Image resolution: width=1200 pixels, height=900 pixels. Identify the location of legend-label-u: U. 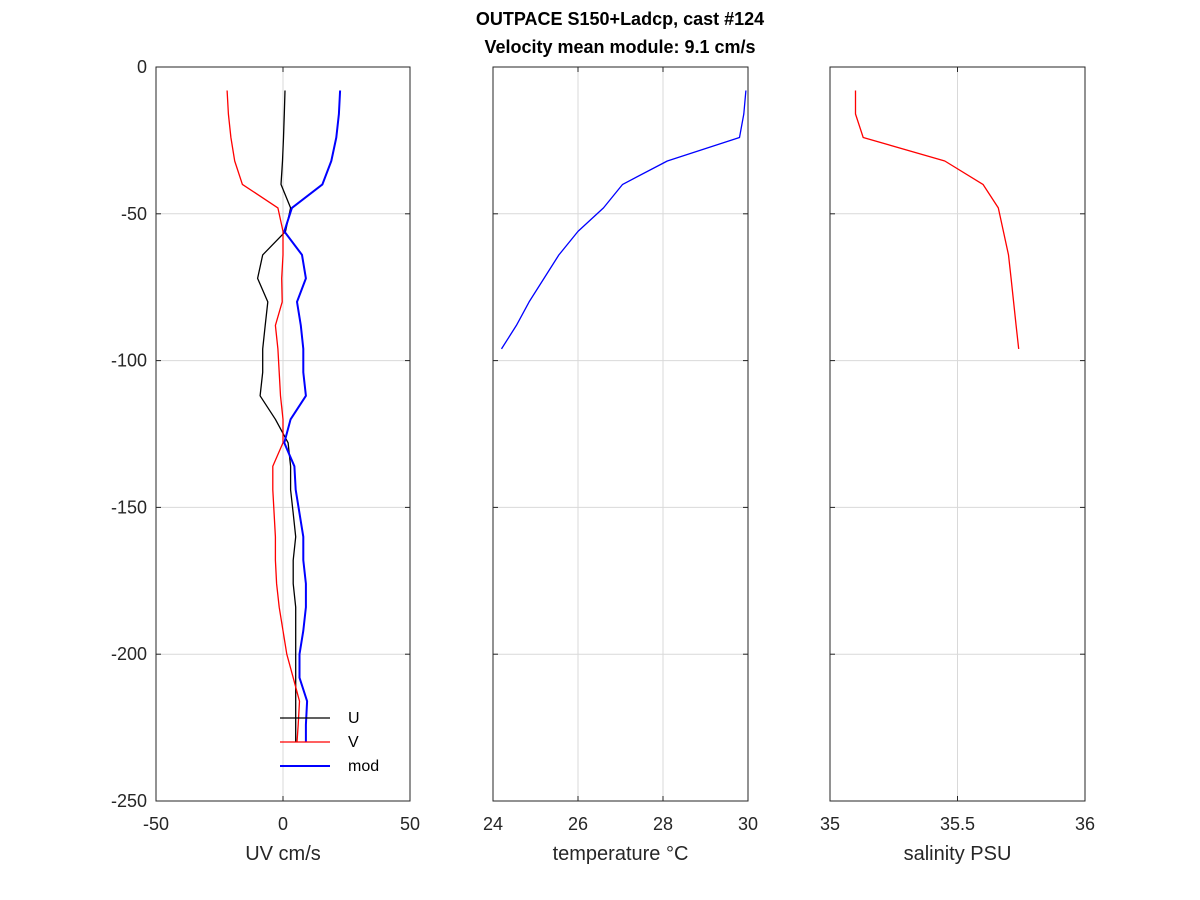
(354, 718).